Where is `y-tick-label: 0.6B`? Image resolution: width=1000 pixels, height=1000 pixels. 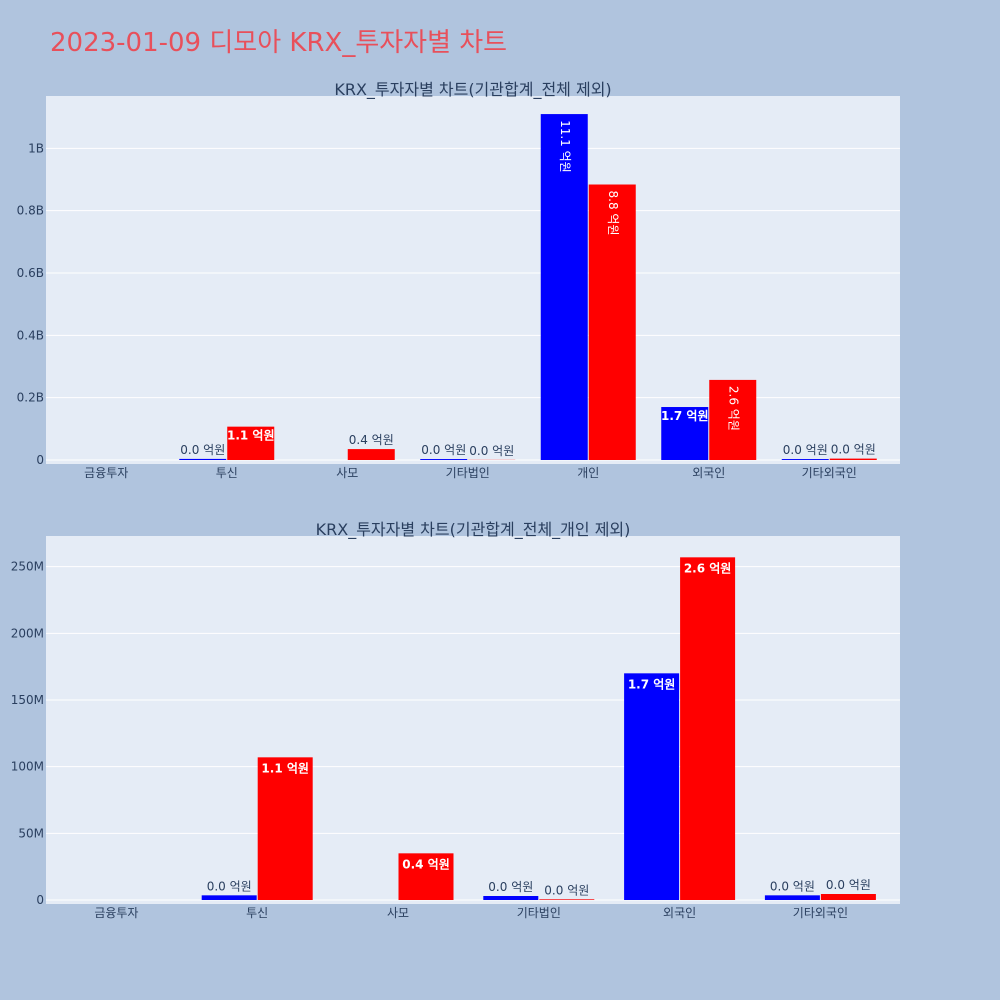 y-tick-label: 0.6B is located at coordinates (30, 273).